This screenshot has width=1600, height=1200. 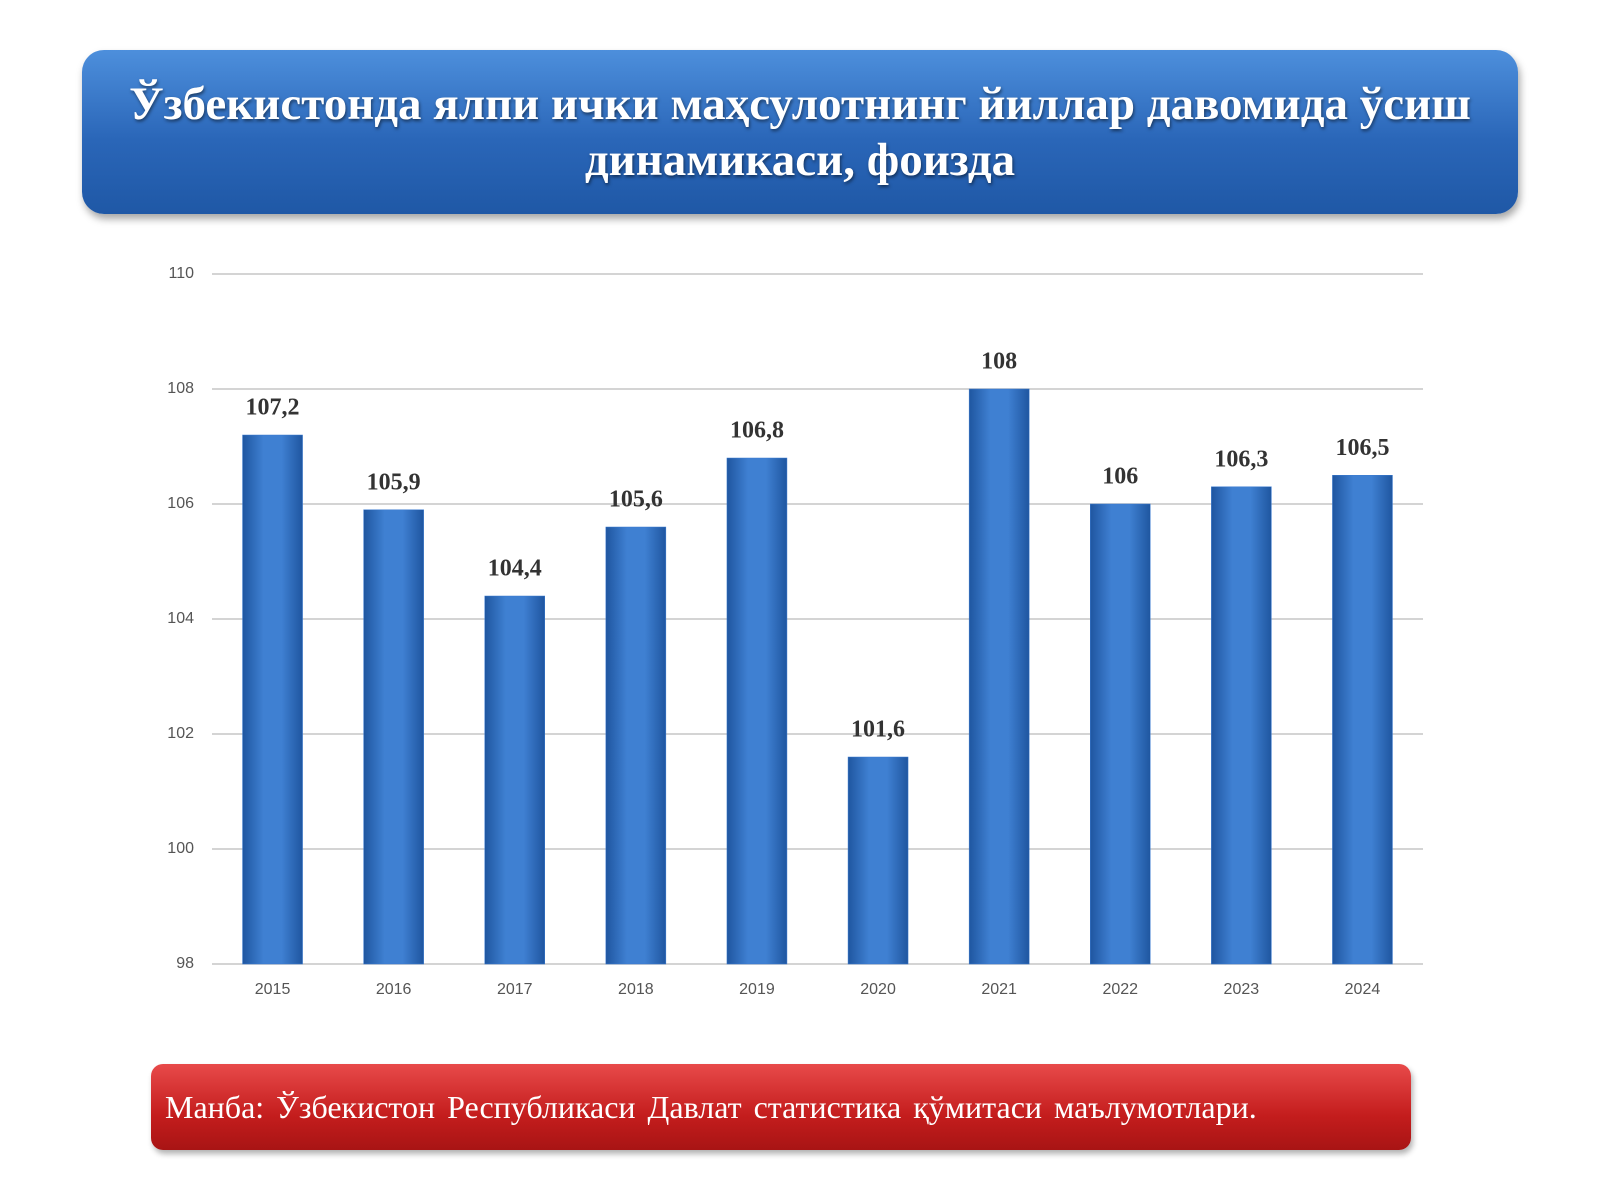 What do you see at coordinates (636, 989) in the screenshot?
I see `x-tick-label: 2018` at bounding box center [636, 989].